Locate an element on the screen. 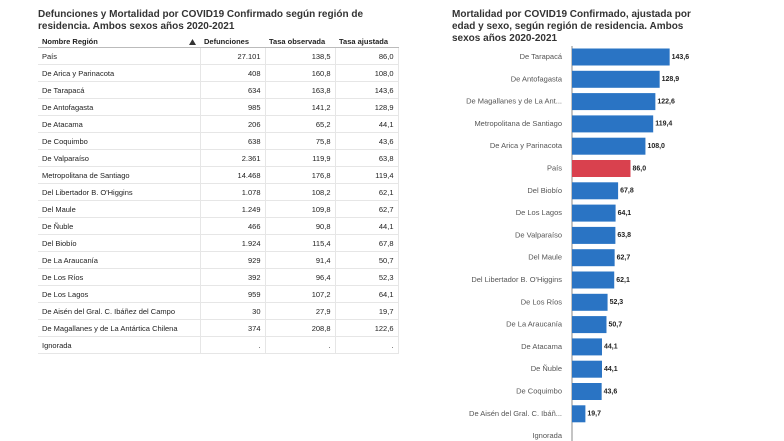  cell-number: 115,4 is located at coordinates (300, 243).